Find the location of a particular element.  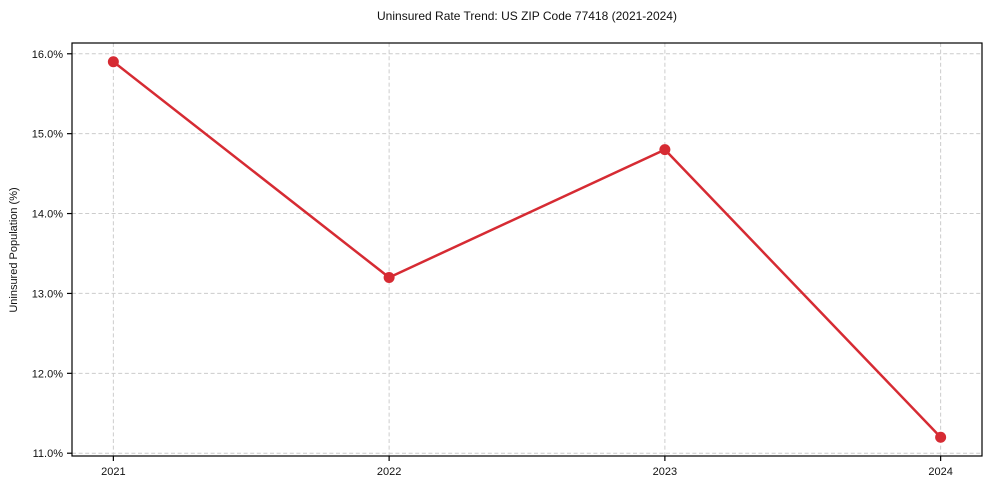

x-tick-label: 2023 is located at coordinates (665, 472).